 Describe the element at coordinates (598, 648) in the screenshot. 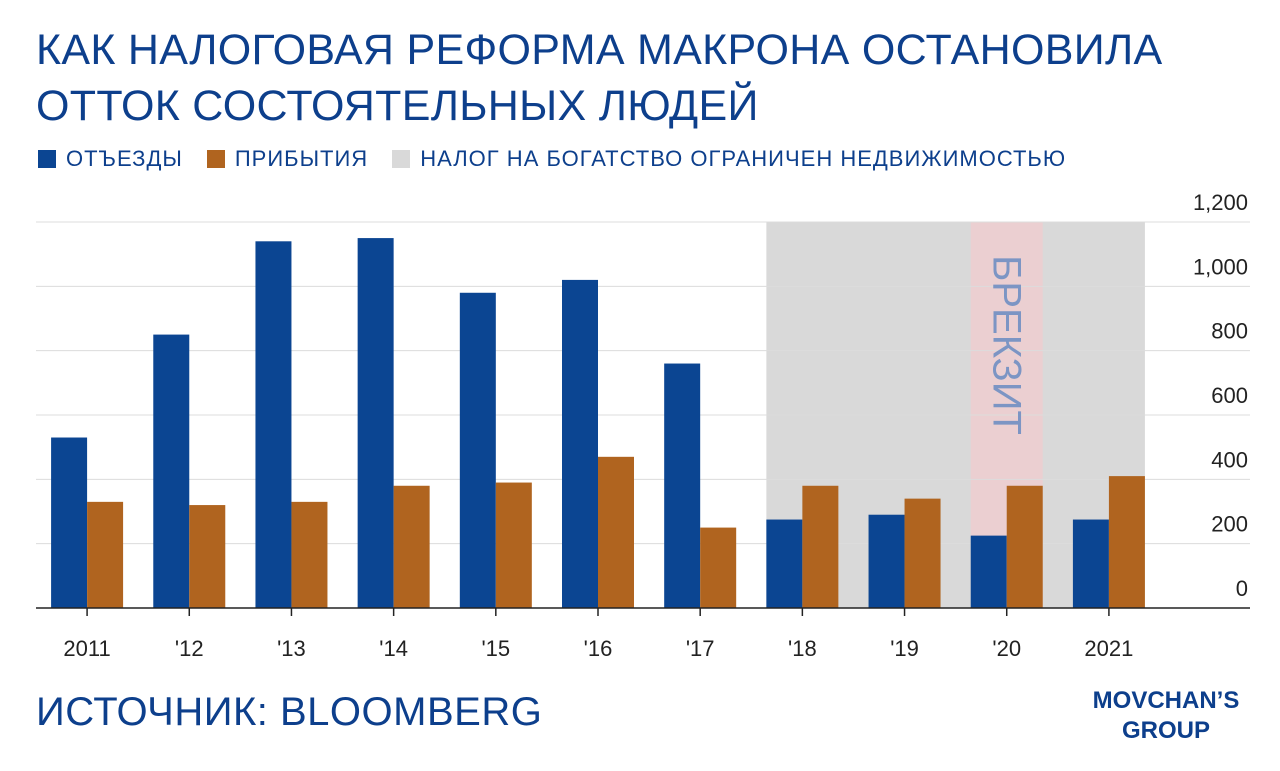

I see `x-tick-label: '16` at that location.